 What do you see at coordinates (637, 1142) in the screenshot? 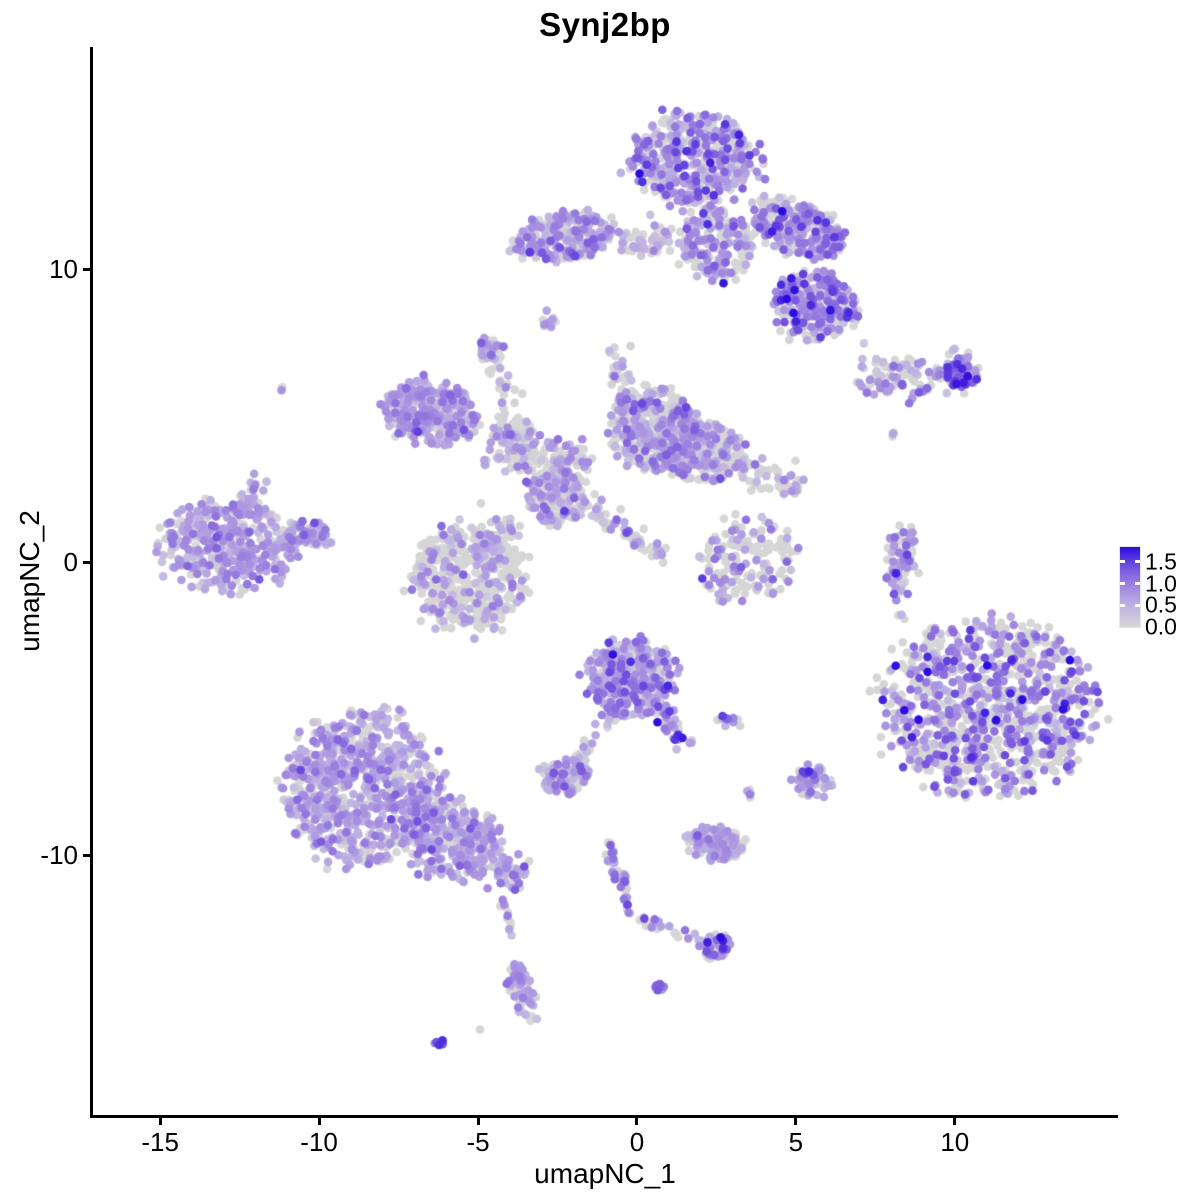
I see `x-tick-label: 0` at bounding box center [637, 1142].